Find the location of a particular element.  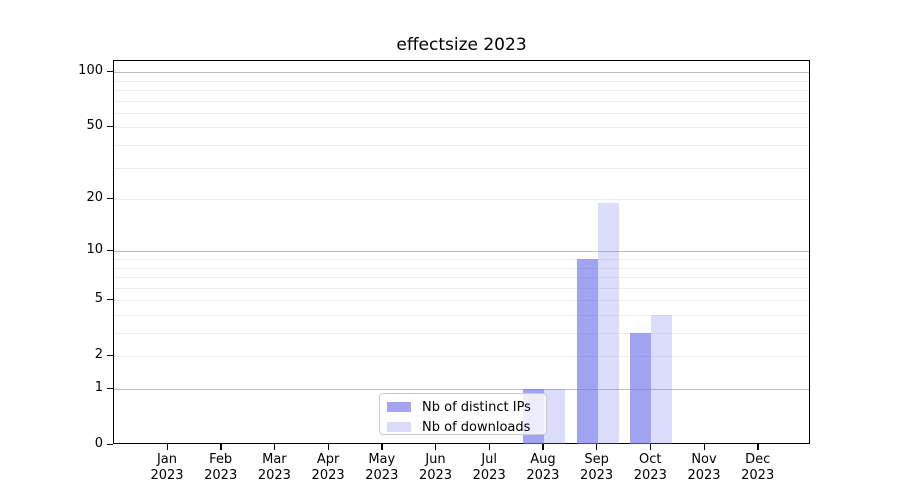

legend: Nb of distinct IPs Nb of downloads is located at coordinates (463, 414).